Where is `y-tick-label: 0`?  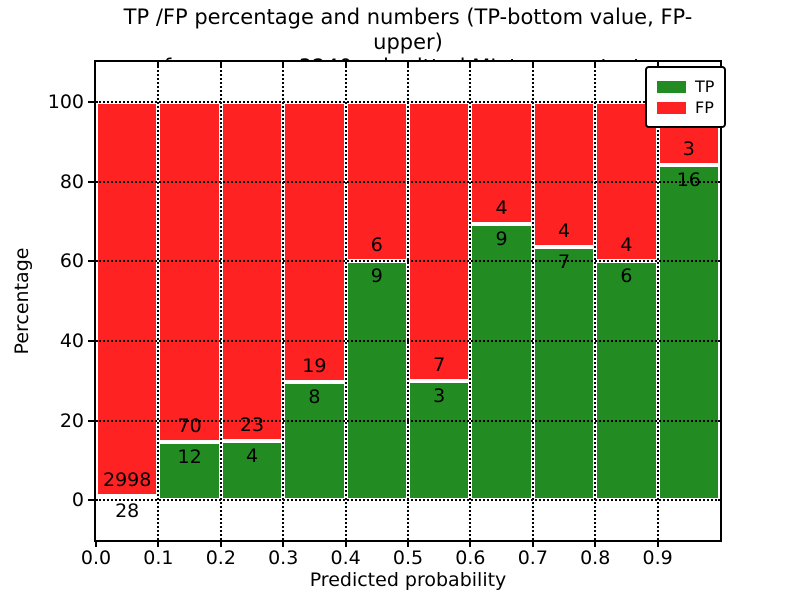
y-tick-label: 0 is located at coordinates (77, 500).